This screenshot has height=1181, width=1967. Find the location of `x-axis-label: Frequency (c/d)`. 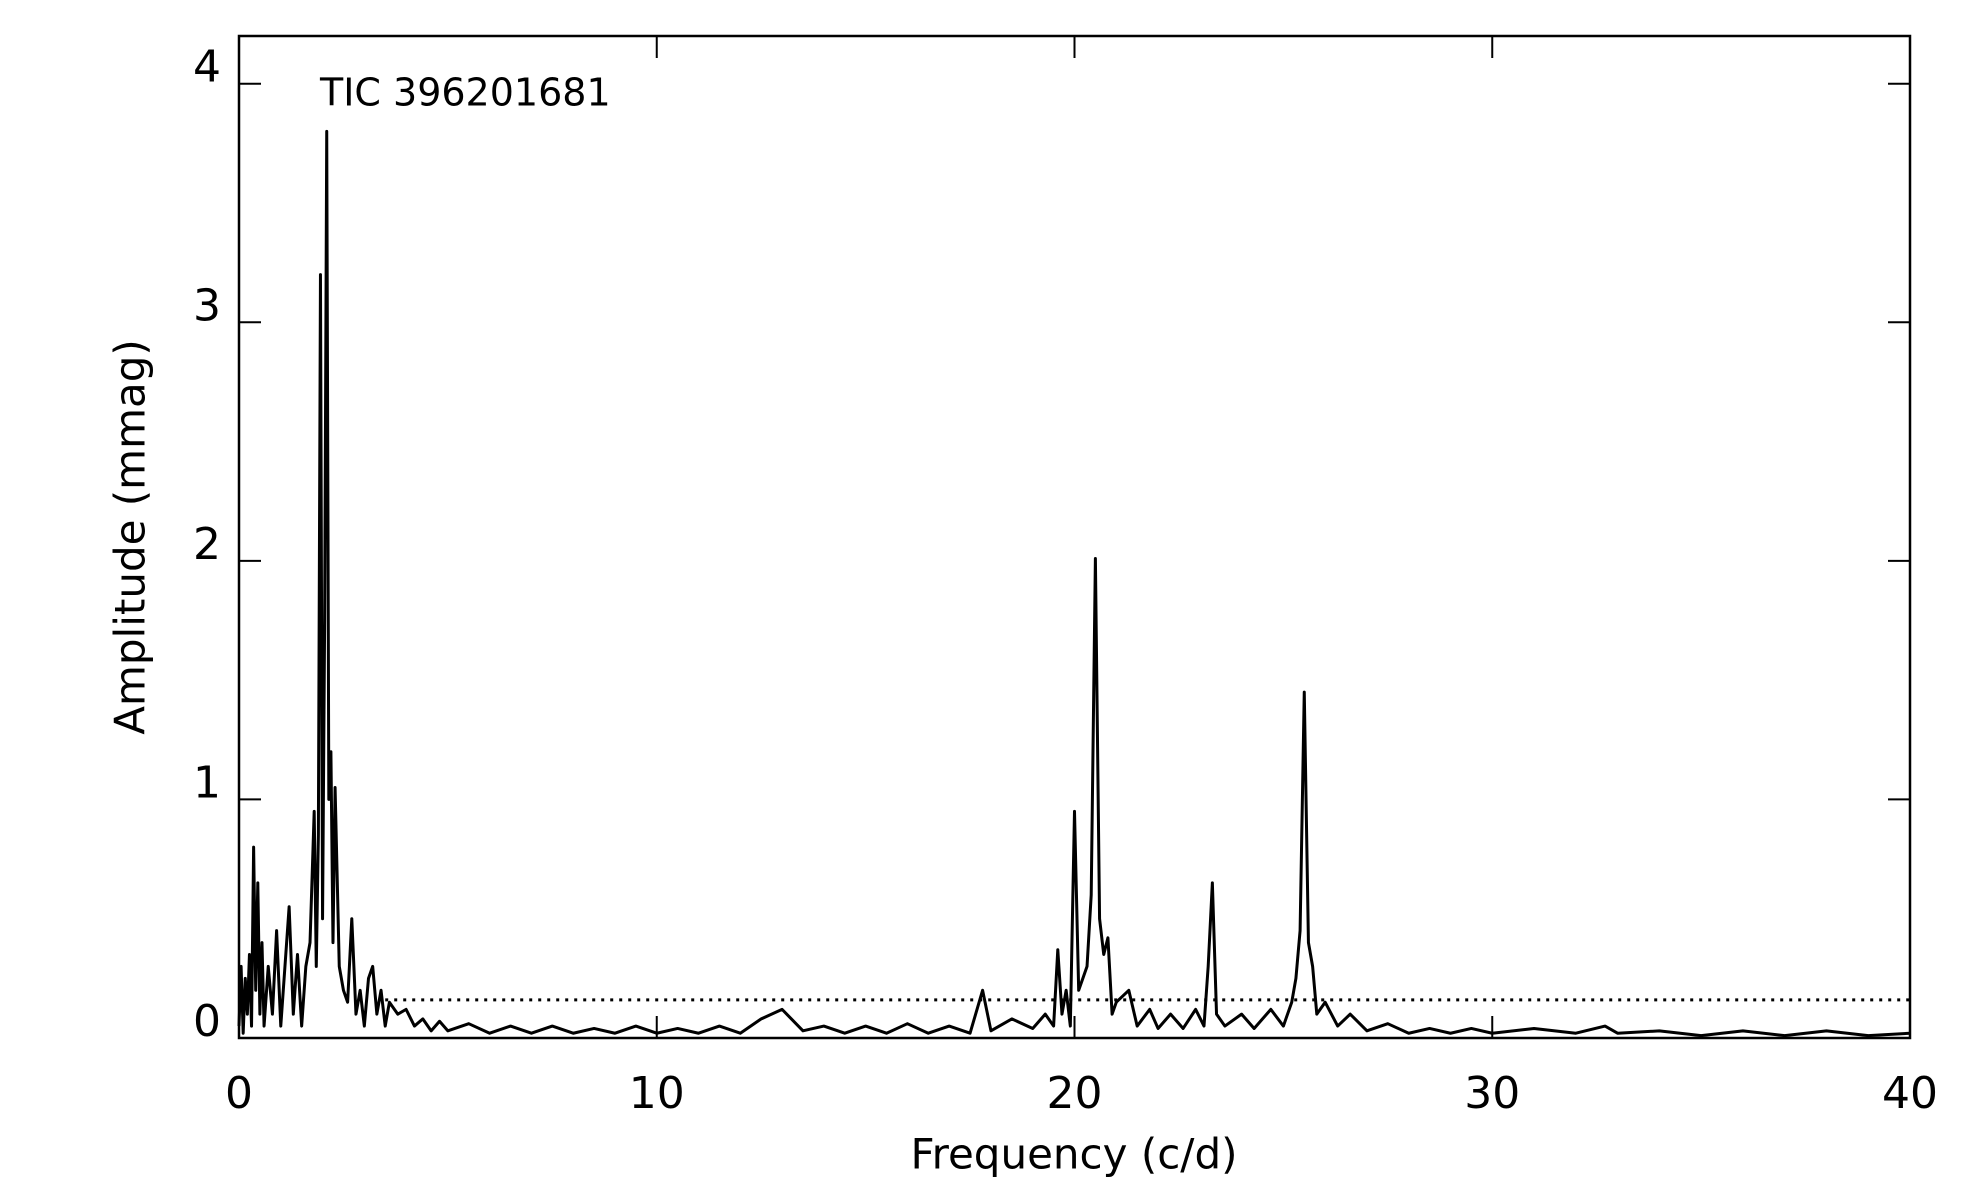

x-axis-label: Frequency (c/d) is located at coordinates (1074, 1154).